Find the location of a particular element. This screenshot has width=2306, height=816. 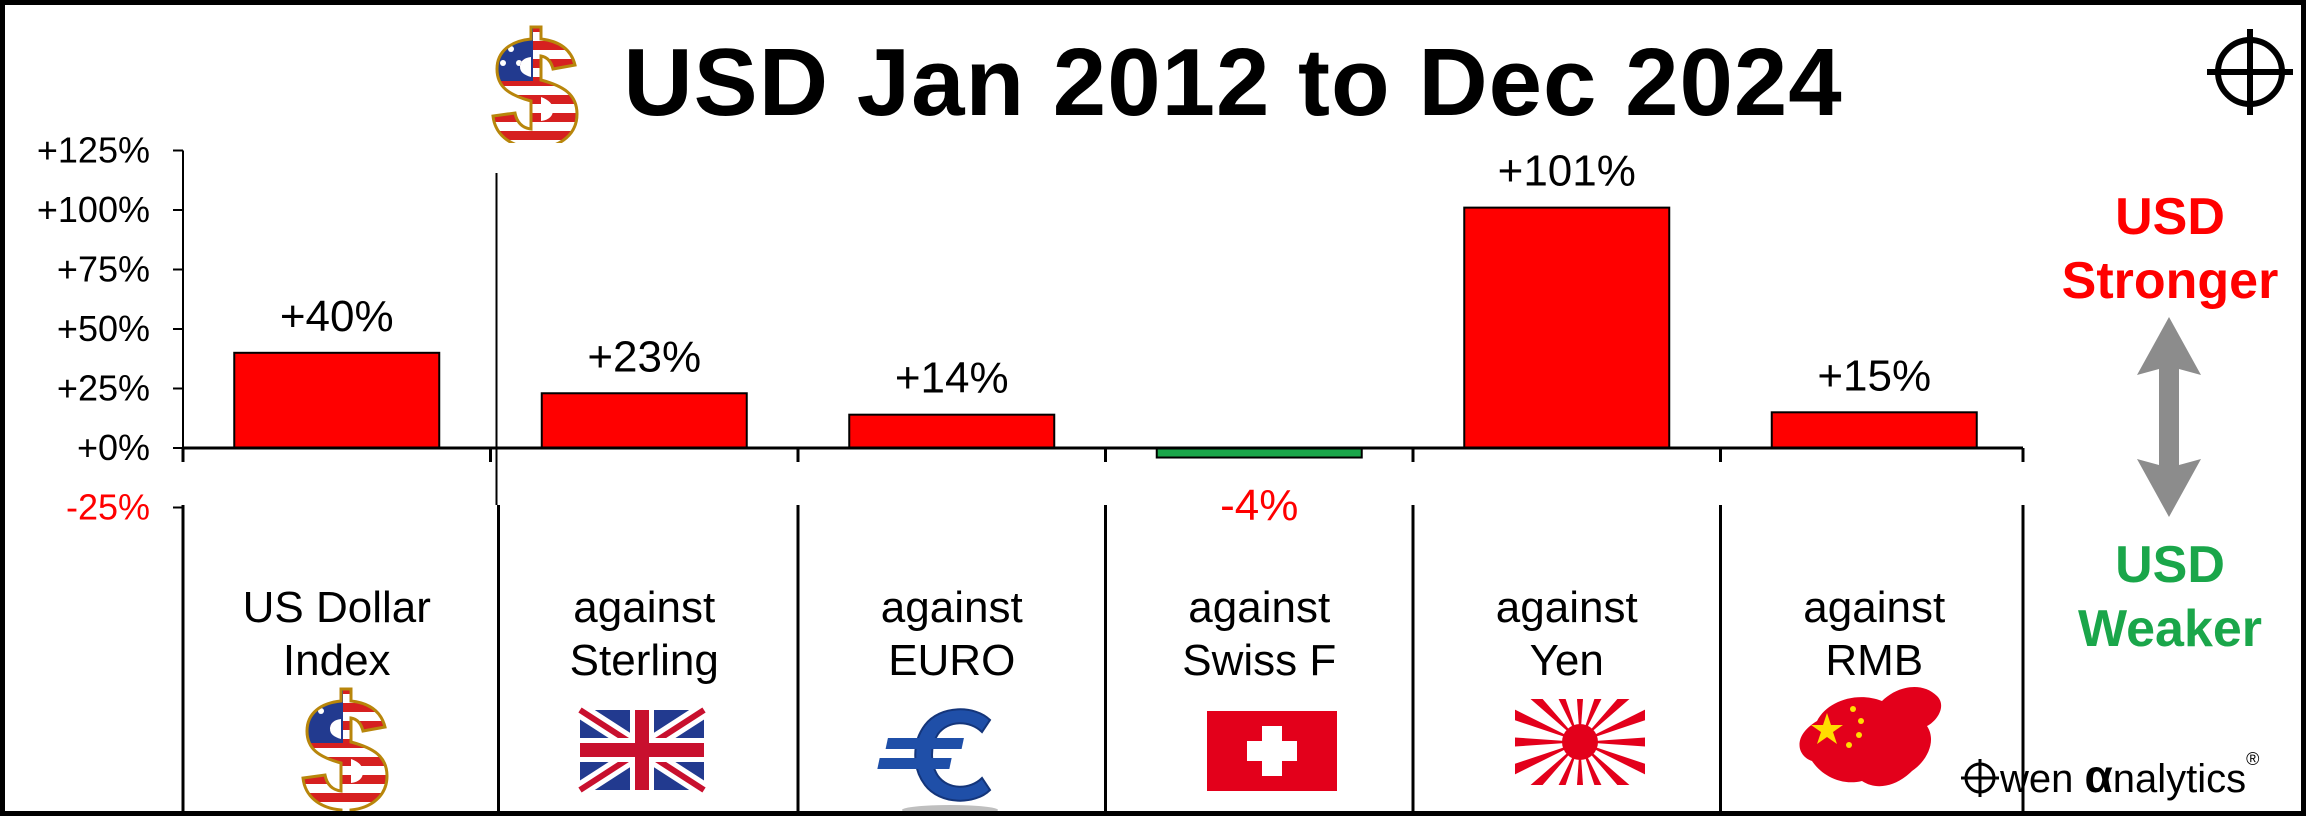

usd-stronger-line2: Stronger is located at coordinates (2170, 281).